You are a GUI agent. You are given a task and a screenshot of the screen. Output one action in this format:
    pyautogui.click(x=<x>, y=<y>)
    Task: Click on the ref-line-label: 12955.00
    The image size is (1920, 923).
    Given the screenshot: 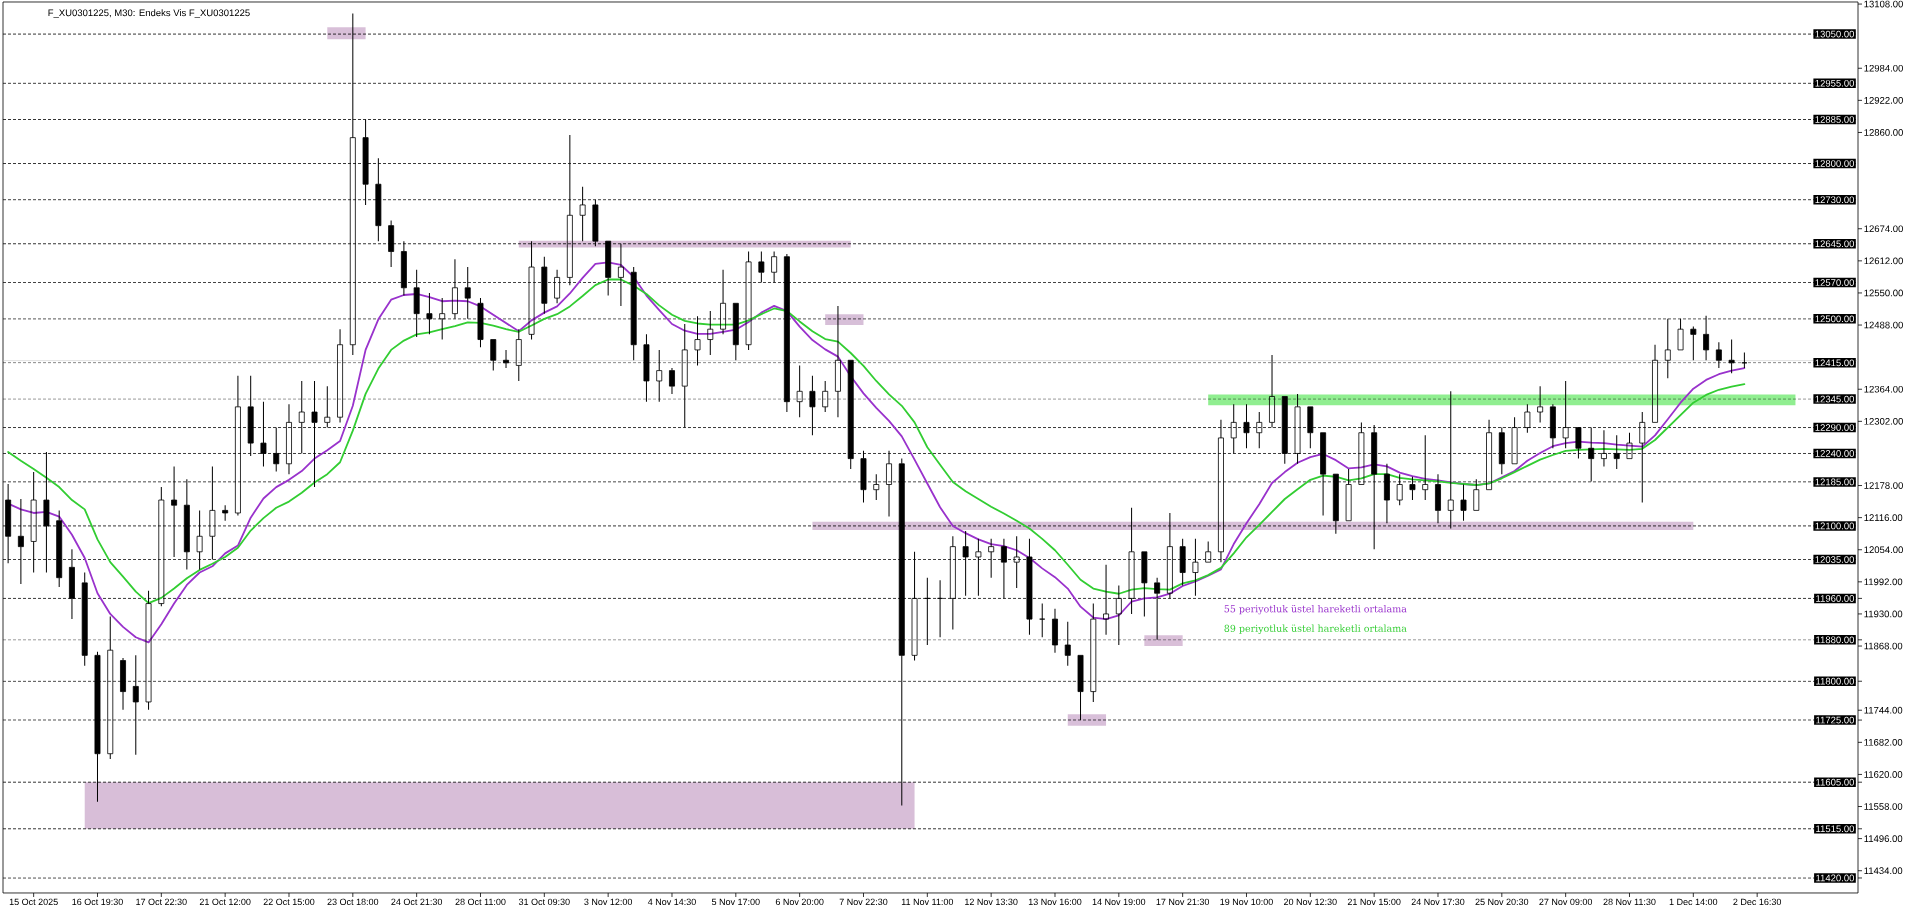 What is the action you would take?
    pyautogui.click(x=1835, y=83)
    